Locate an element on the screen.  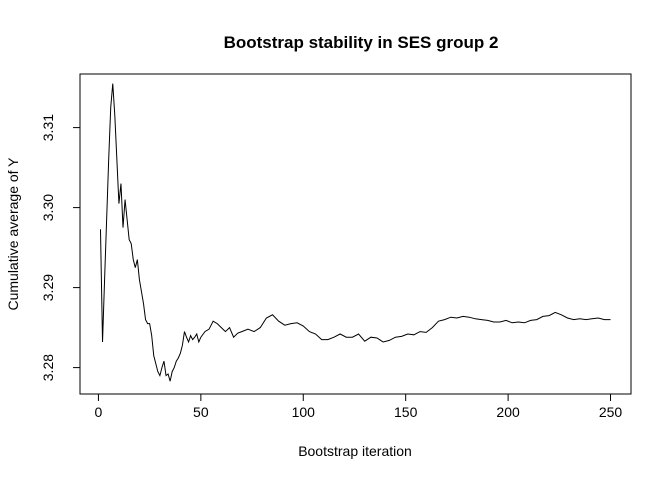
y-tick-label: 3.28 is located at coordinates (48, 367).